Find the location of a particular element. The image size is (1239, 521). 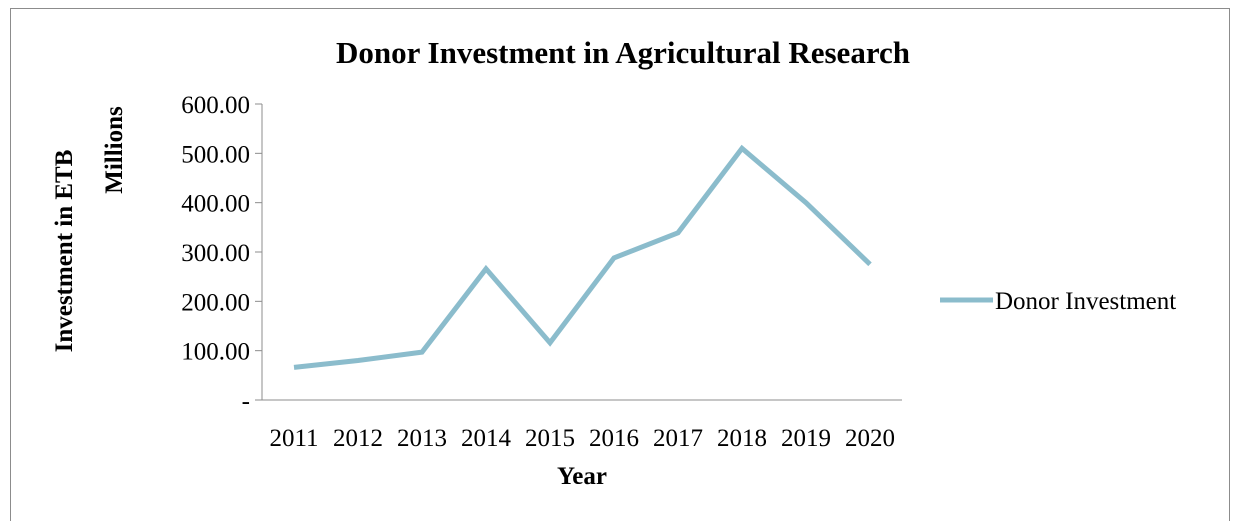

y-tick-label: 600.00 is located at coordinates (215, 105).